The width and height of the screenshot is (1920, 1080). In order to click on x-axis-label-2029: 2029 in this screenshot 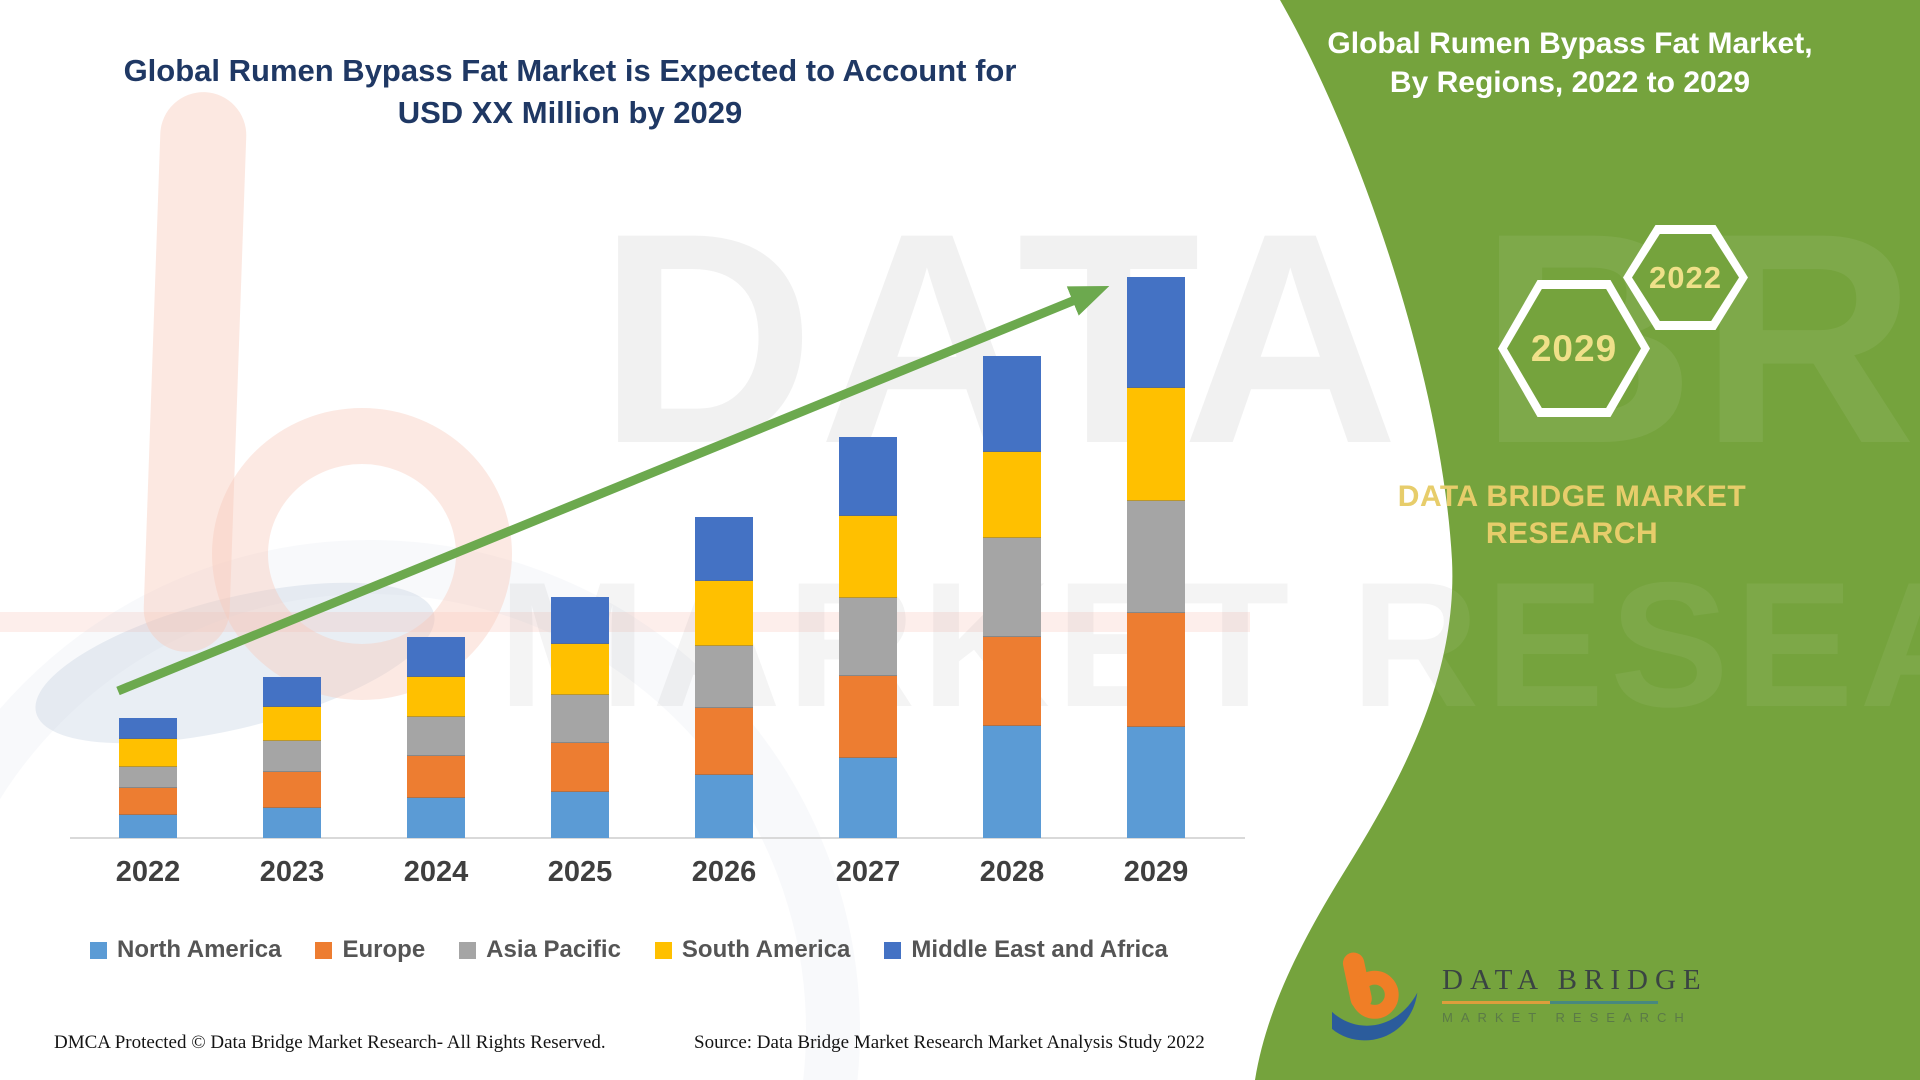, I will do `click(1156, 872)`.